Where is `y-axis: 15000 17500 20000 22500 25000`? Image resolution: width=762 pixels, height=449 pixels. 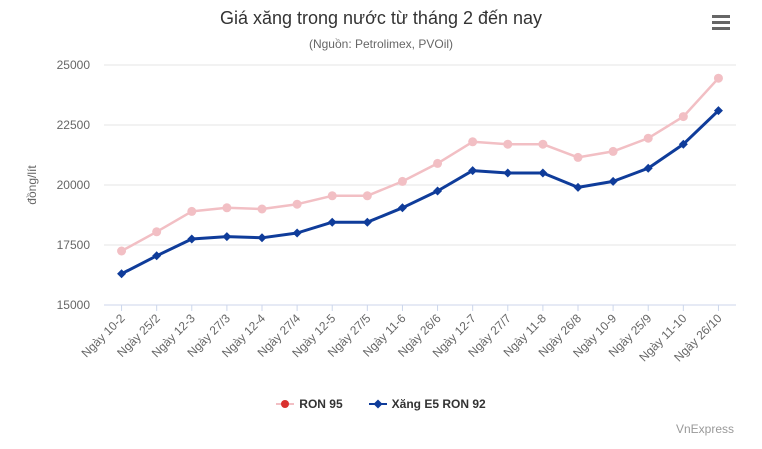
y-axis: 15000 17500 20000 22500 25000 is located at coordinates (74, 185).